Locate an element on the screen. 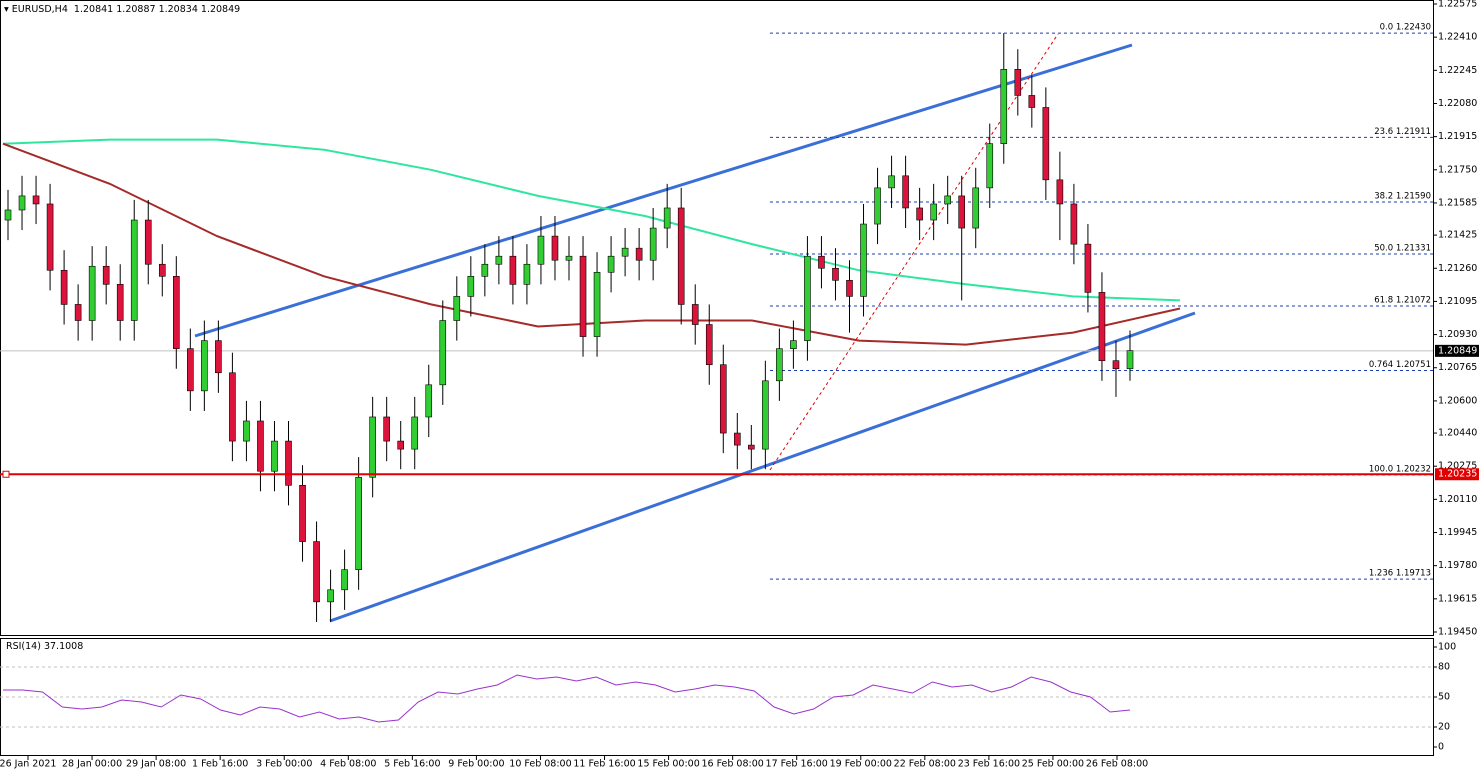 Image resolution: width=1480 pixels, height=775 pixels. last-price-box is located at coordinates (1457, 350).